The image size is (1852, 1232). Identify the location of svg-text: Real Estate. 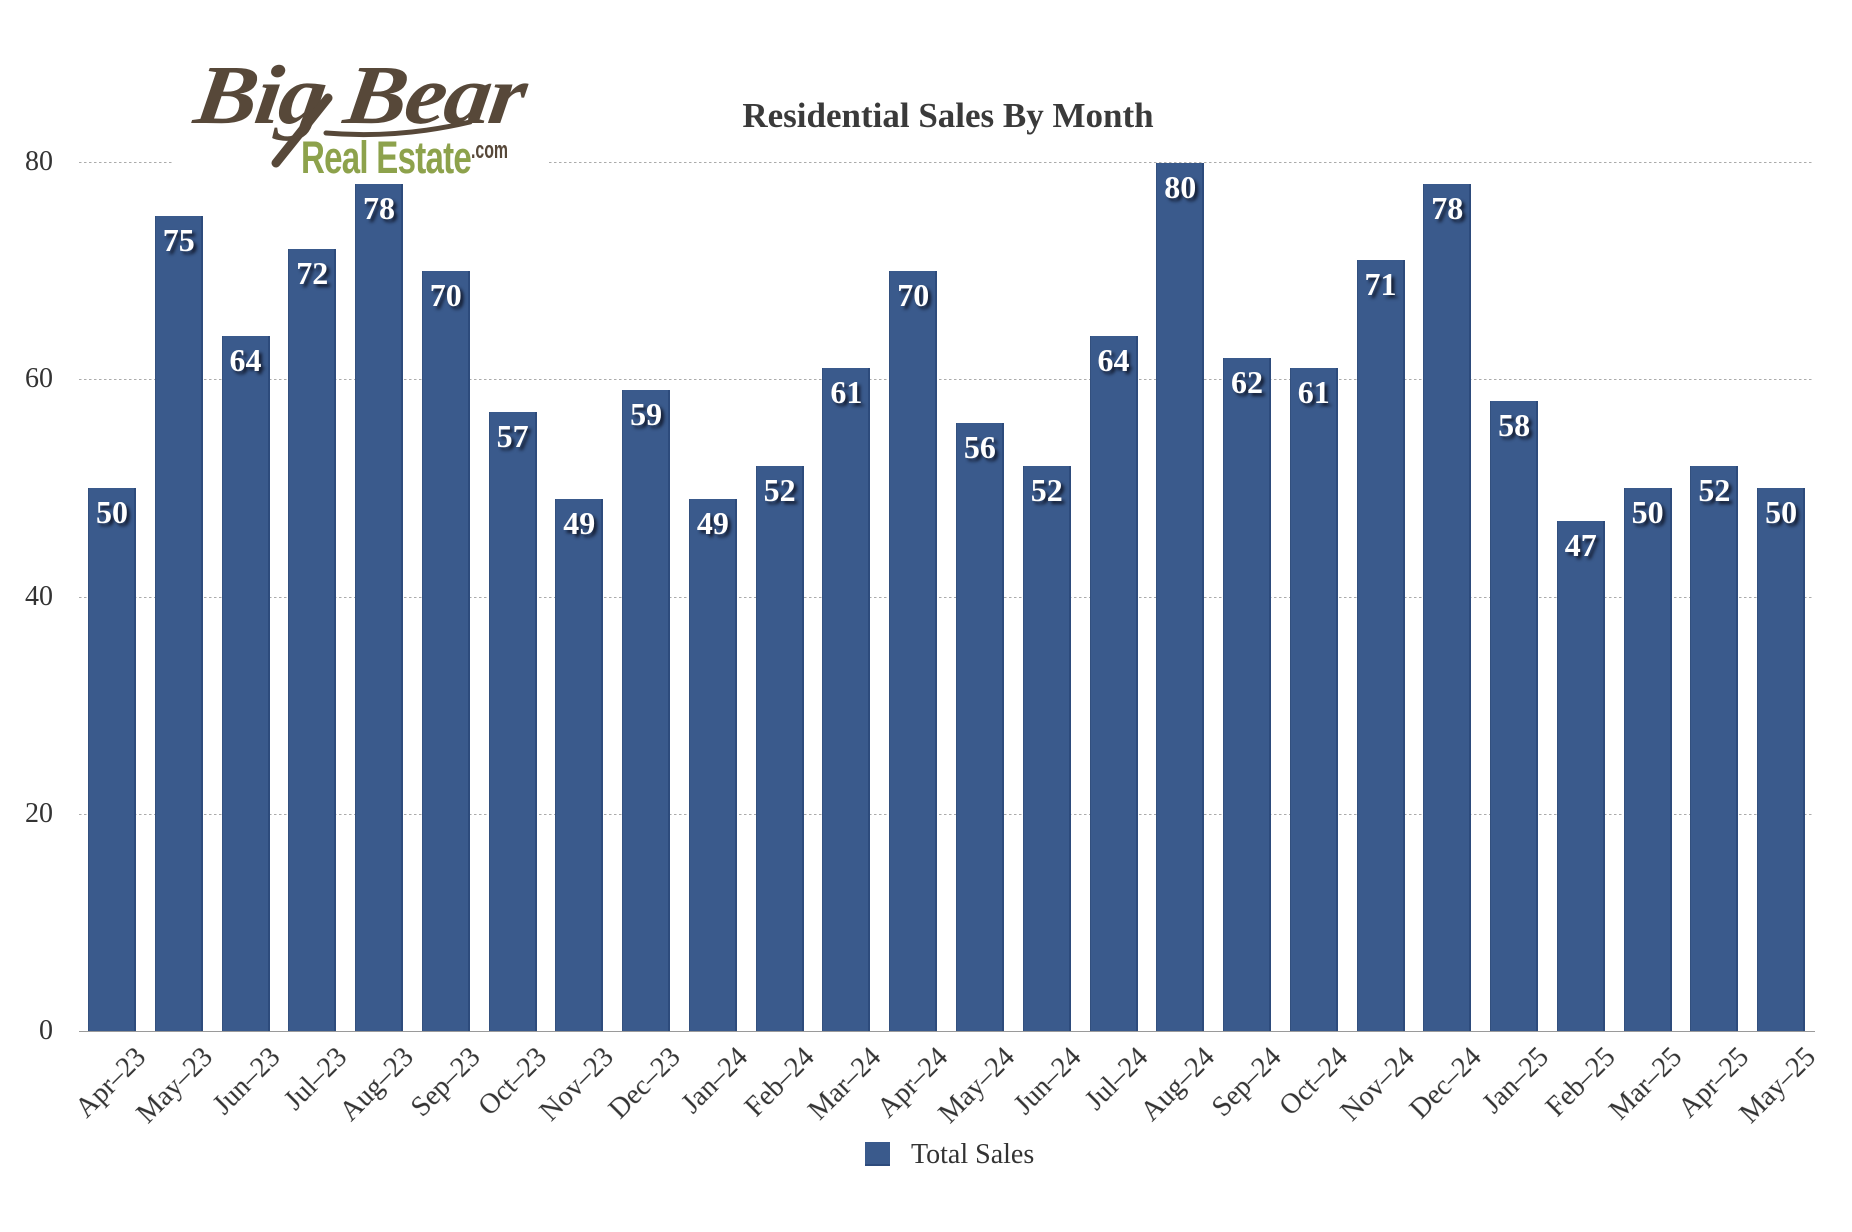
(386, 156).